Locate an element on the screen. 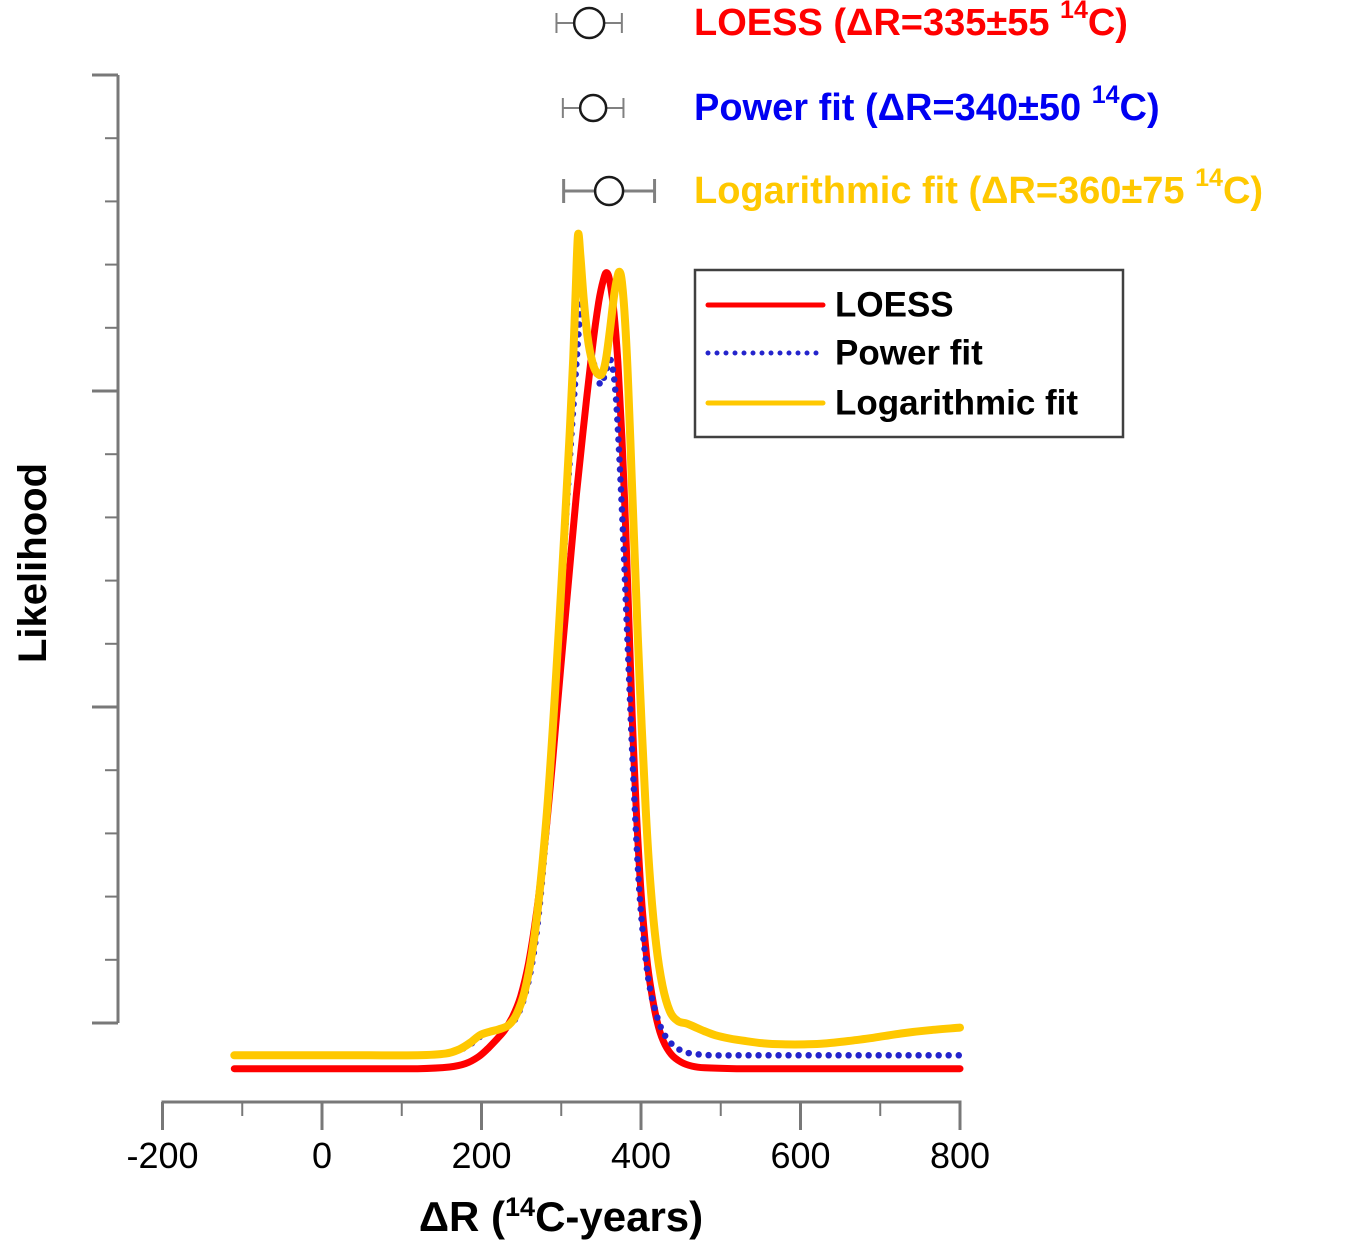 The width and height of the screenshot is (1353, 1255). x-tick-label: 800 is located at coordinates (960, 1155).